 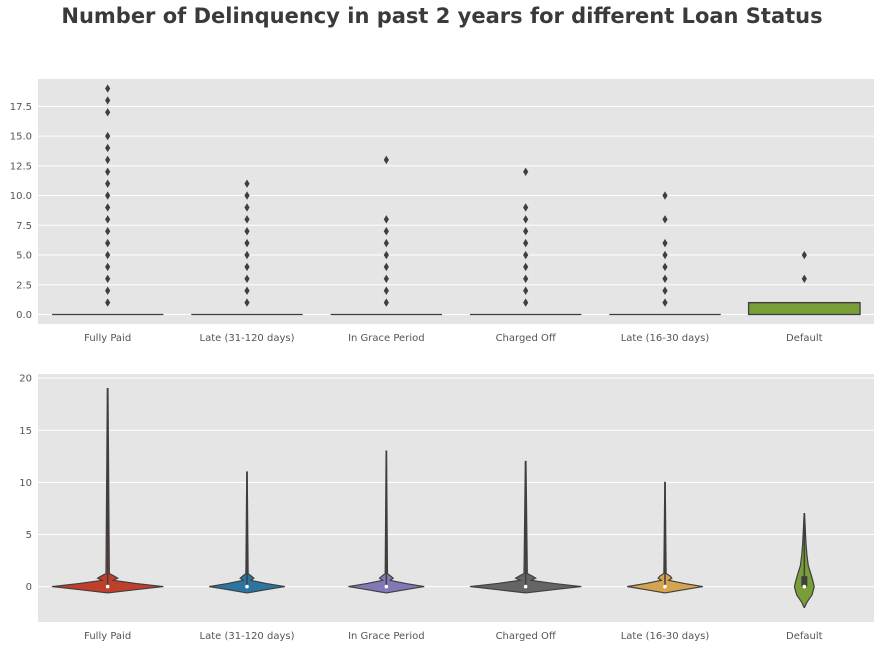 I want to click on y-tick-label: 0, so click(x=29, y=587).